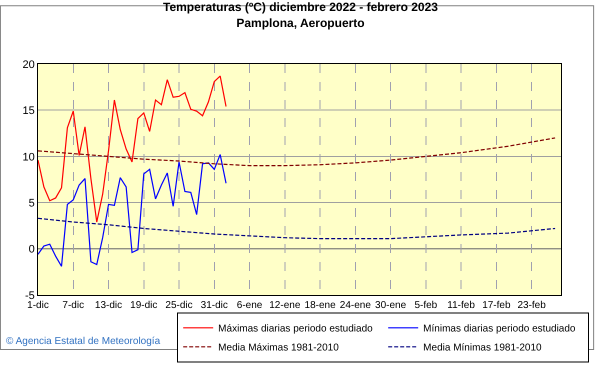  Describe the element at coordinates (28, 157) in the screenshot. I see `y-tick-label: 10` at that location.